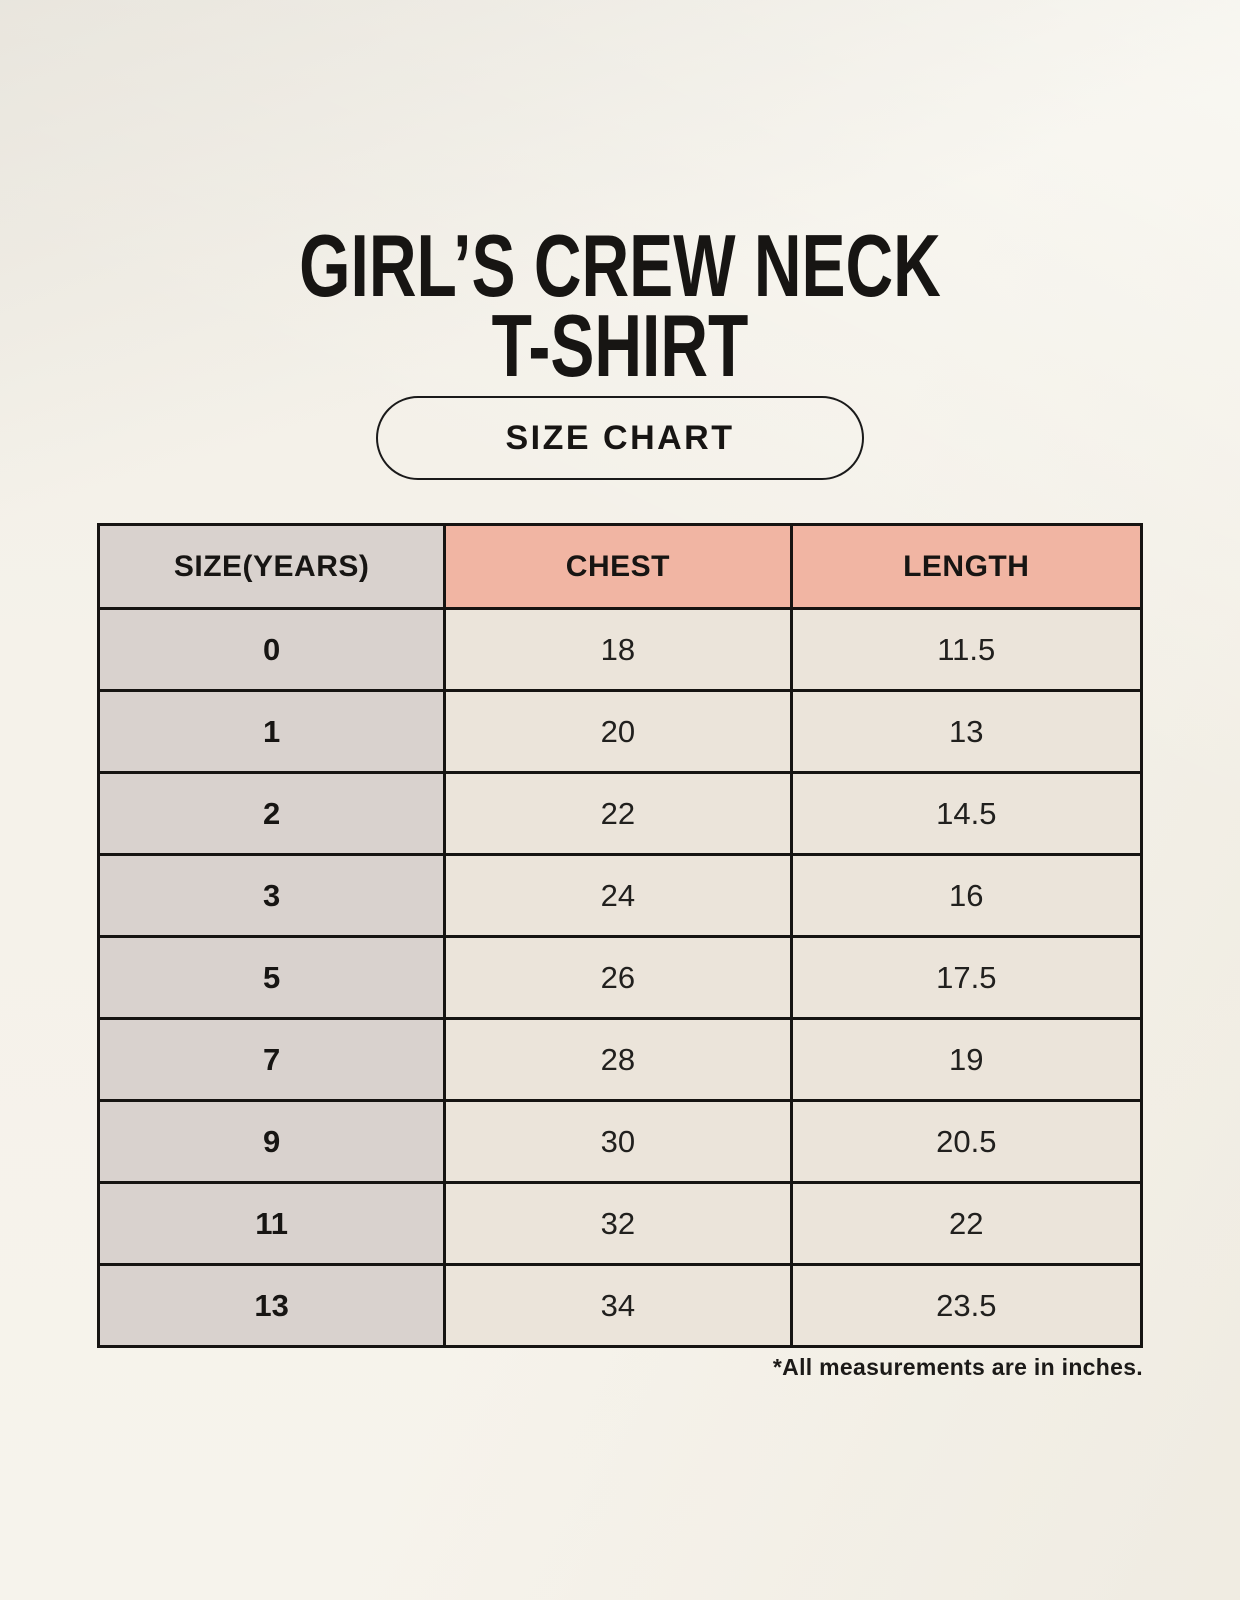  I want to click on column-header-chest: CHEST, so click(618, 566).